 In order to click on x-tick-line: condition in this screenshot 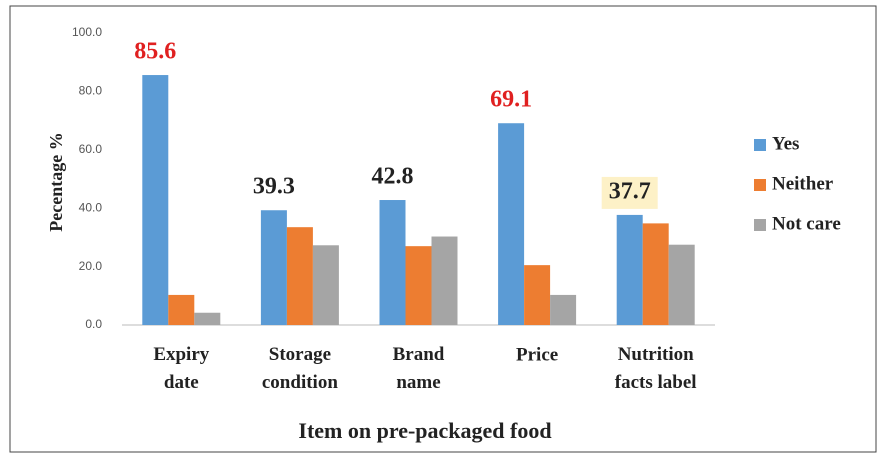, I will do `click(300, 382)`.